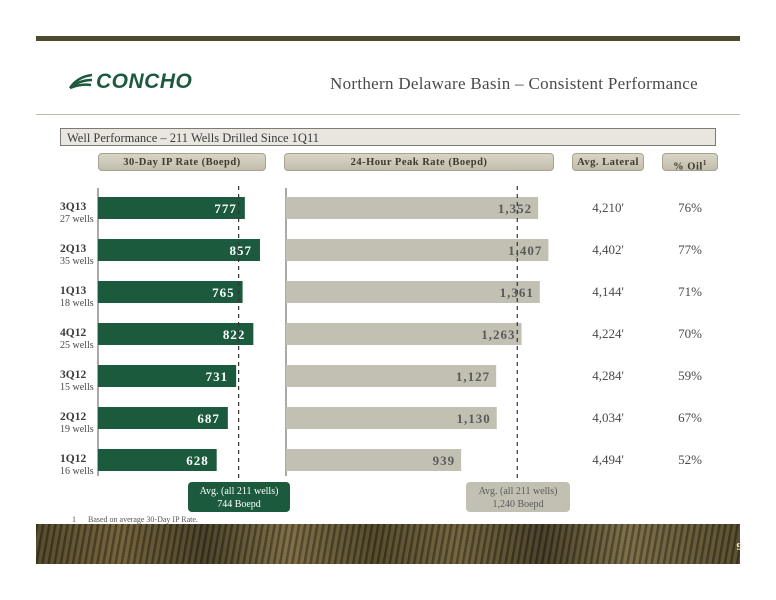 This screenshot has height=600, width=776. Describe the element at coordinates (690, 375) in the screenshot. I see `pct-oil-value: 59%` at that location.